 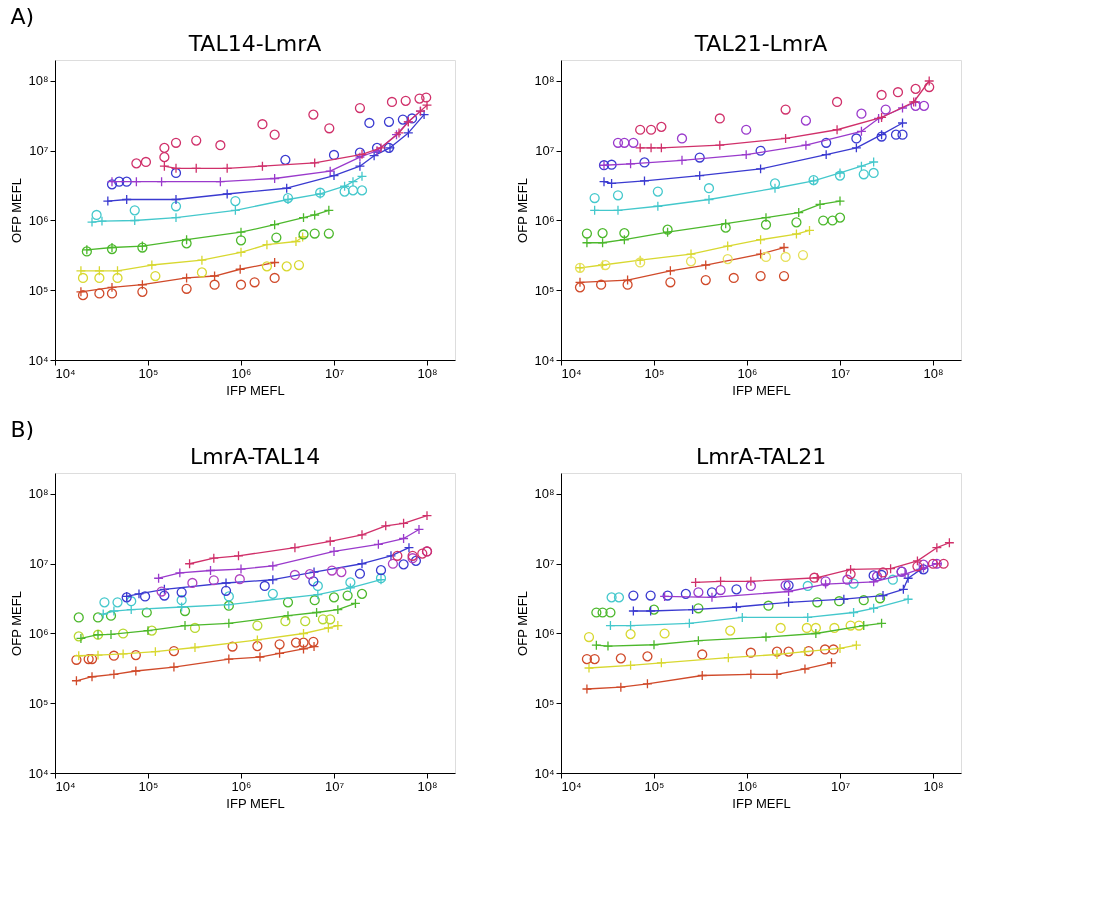 I want to click on text: B), so click(x=22, y=429).